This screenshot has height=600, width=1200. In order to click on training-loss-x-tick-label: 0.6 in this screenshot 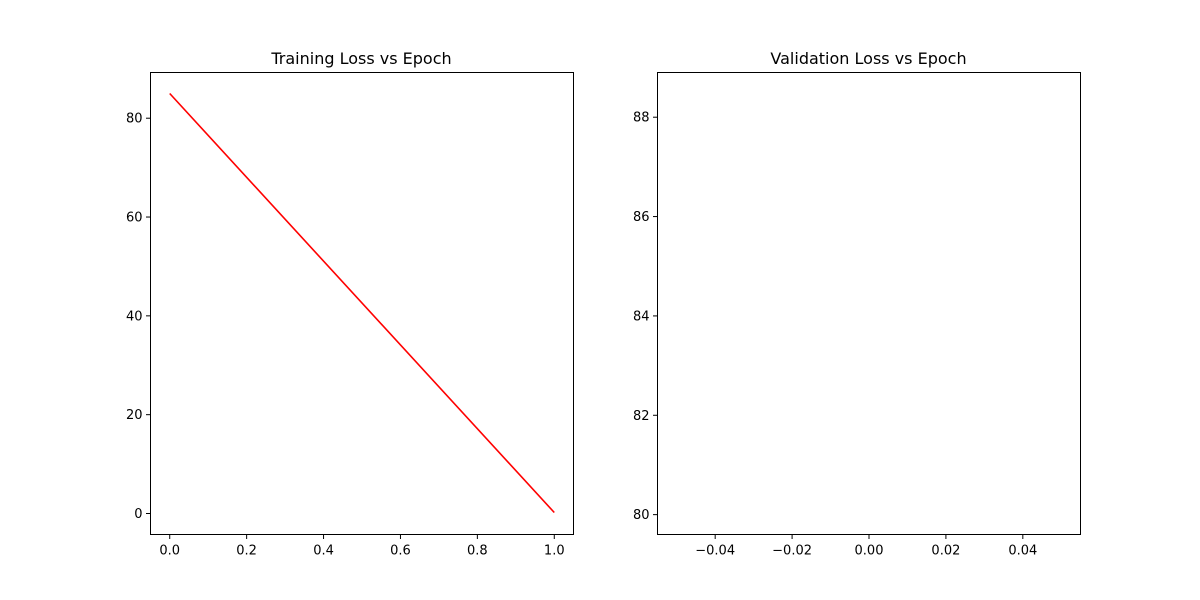, I will do `click(400, 551)`.